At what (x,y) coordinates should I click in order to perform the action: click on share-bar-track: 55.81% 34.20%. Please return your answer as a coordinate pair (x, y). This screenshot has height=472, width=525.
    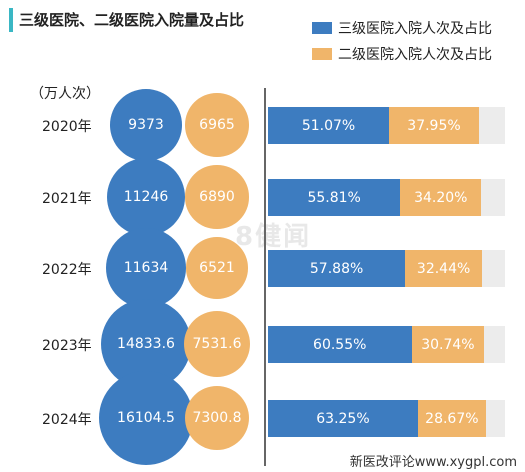
    Looking at the image, I should click on (386, 197).